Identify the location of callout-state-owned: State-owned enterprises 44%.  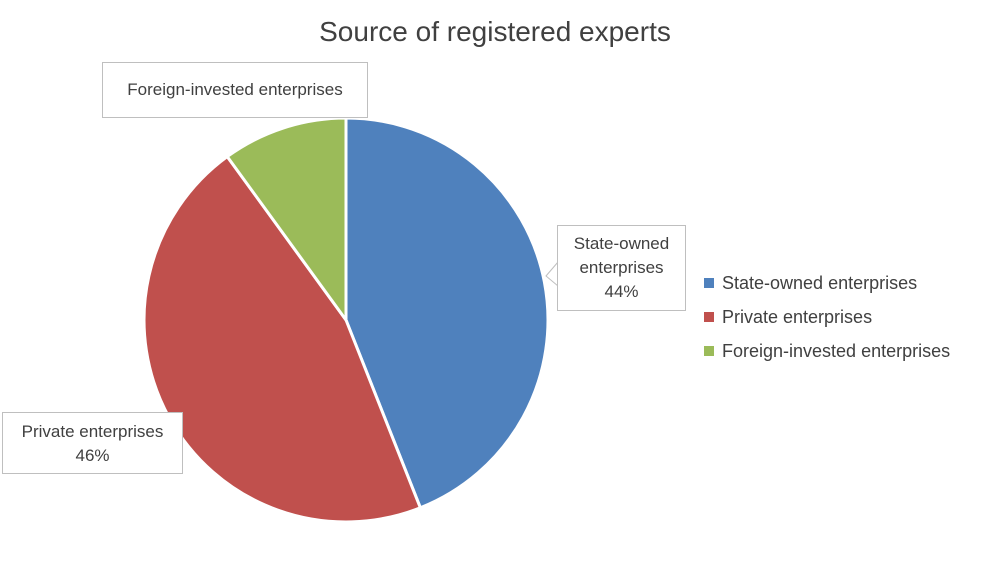
(621, 268).